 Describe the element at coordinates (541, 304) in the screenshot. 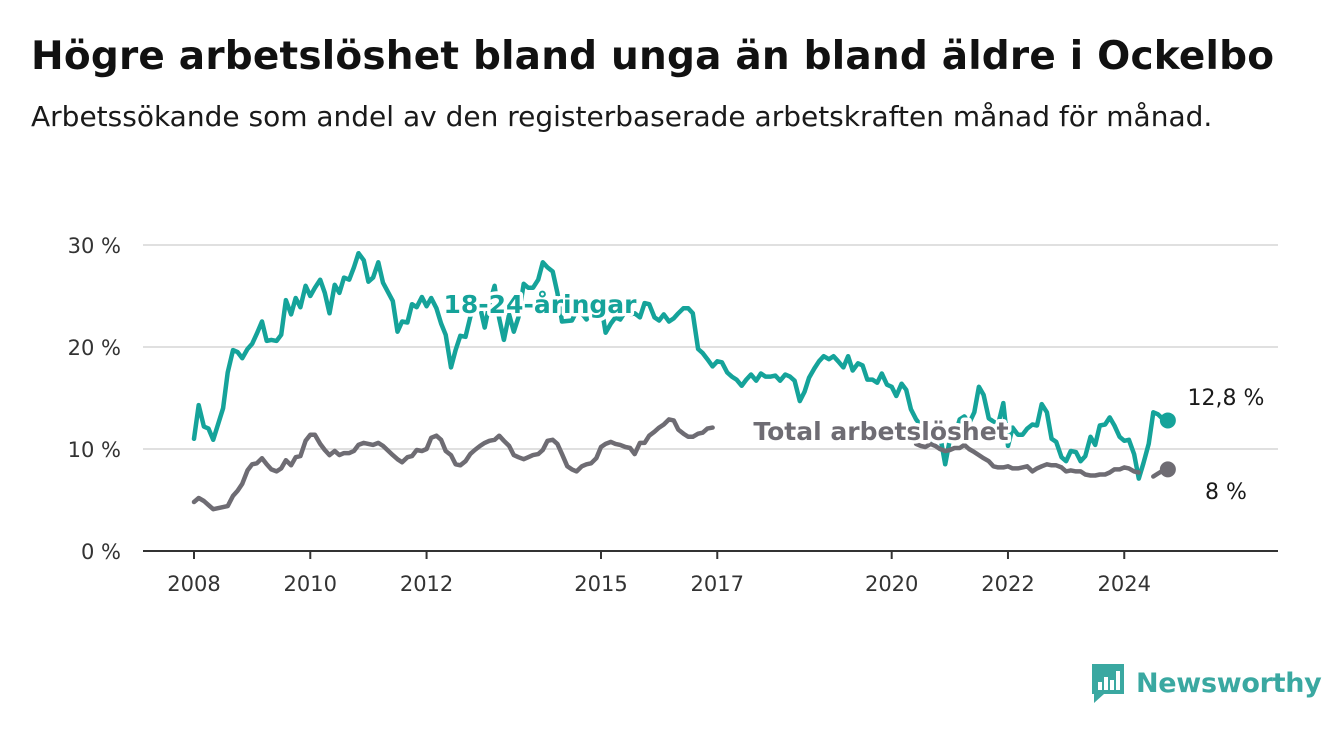

I see `series-name-label: 18-24-åringar` at that location.